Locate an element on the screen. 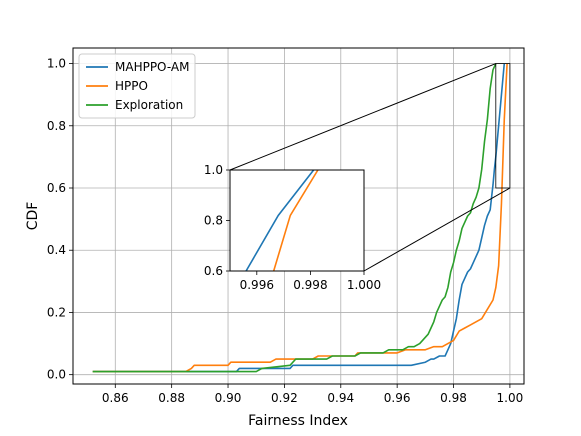 The height and width of the screenshot is (436, 581). inset-x-tick-label: 1.000 is located at coordinates (364, 285).